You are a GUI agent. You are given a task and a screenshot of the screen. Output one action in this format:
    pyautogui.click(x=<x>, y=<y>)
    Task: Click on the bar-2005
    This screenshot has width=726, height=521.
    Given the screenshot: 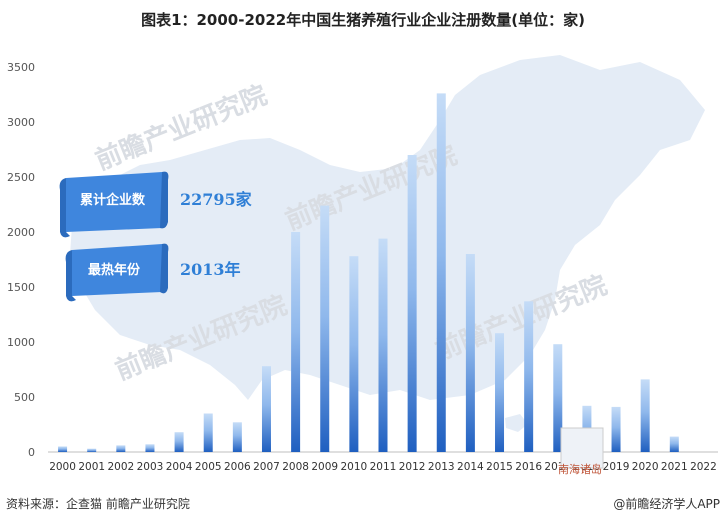 What is the action you would take?
    pyautogui.click(x=208, y=432)
    